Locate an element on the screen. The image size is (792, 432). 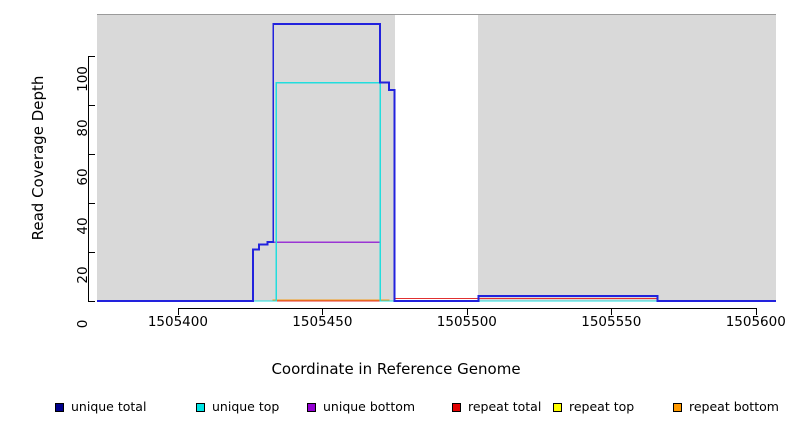
y-axis-tick-label: 20 is located at coordinates (83, 275).